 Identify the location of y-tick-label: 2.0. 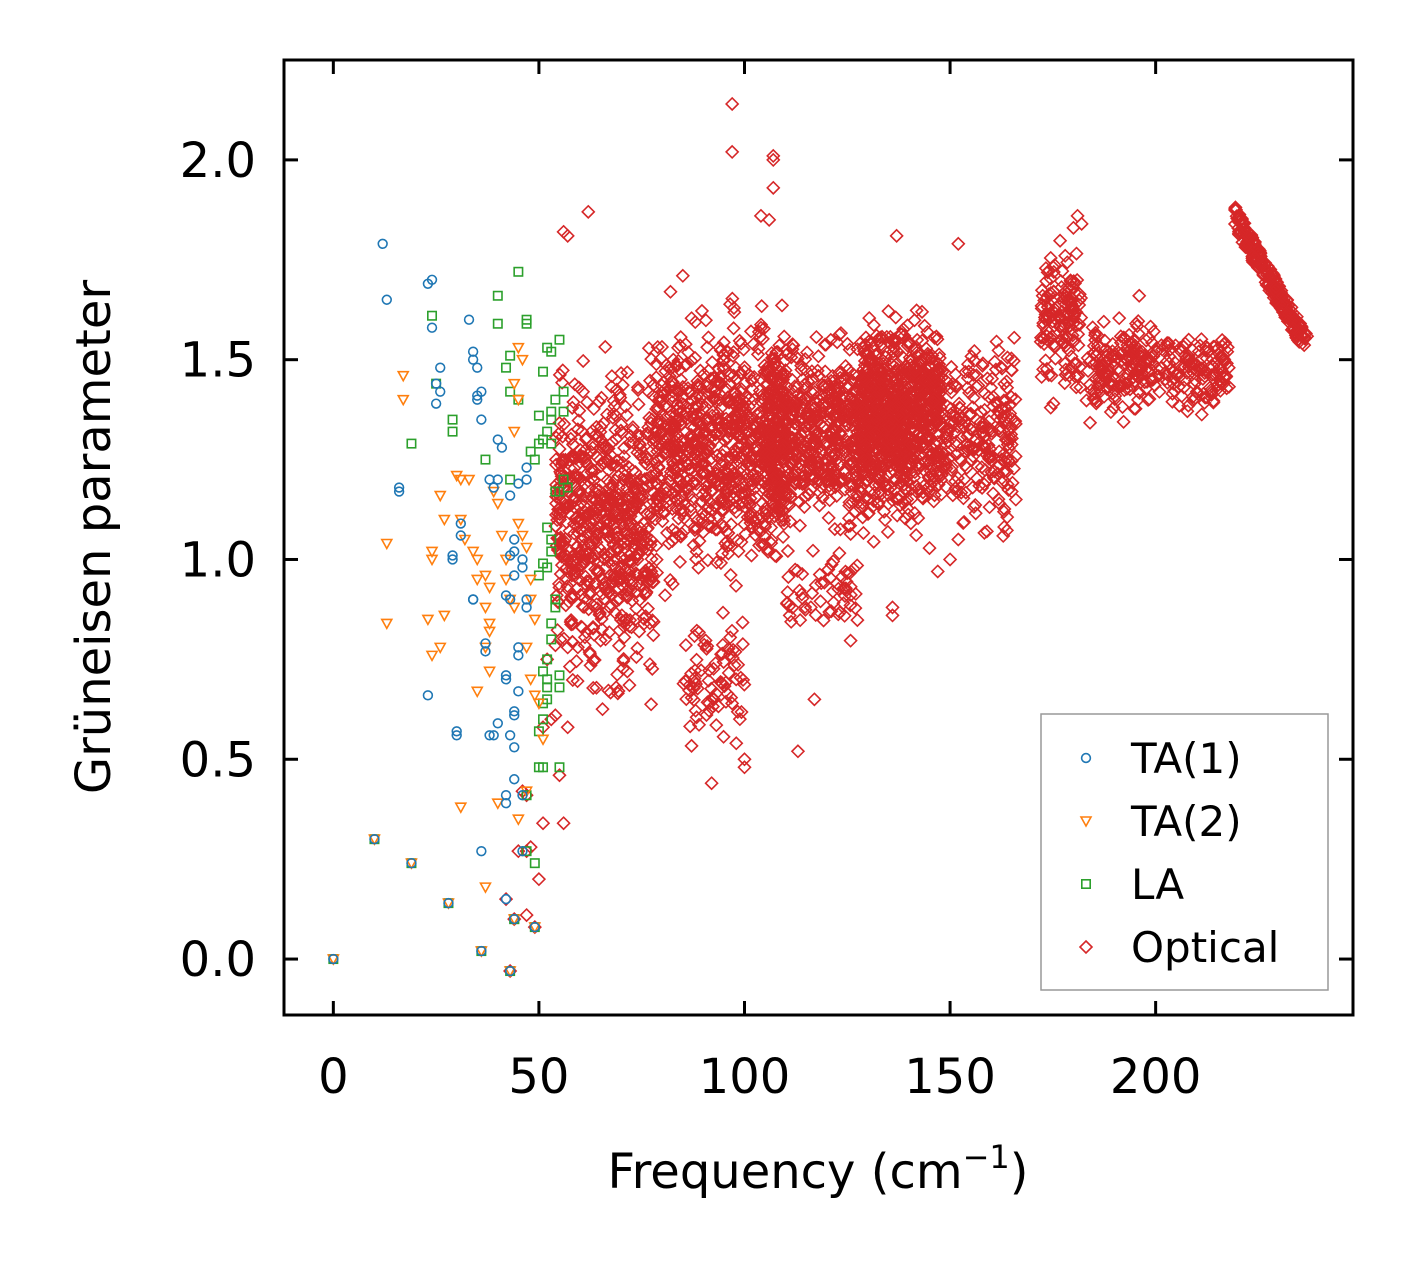
(218, 161).